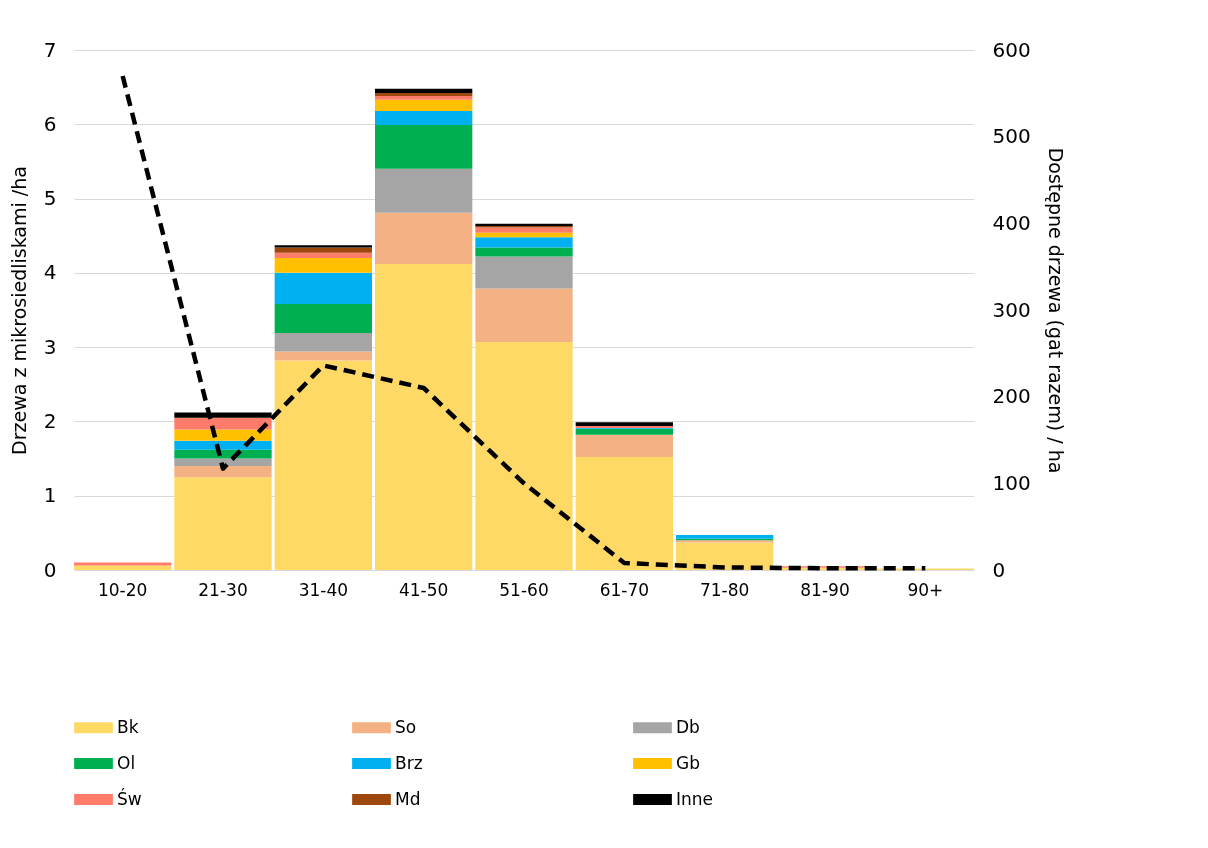 This screenshot has width=1208, height=848. I want to click on y-tick-label: 6, so click(50, 123).